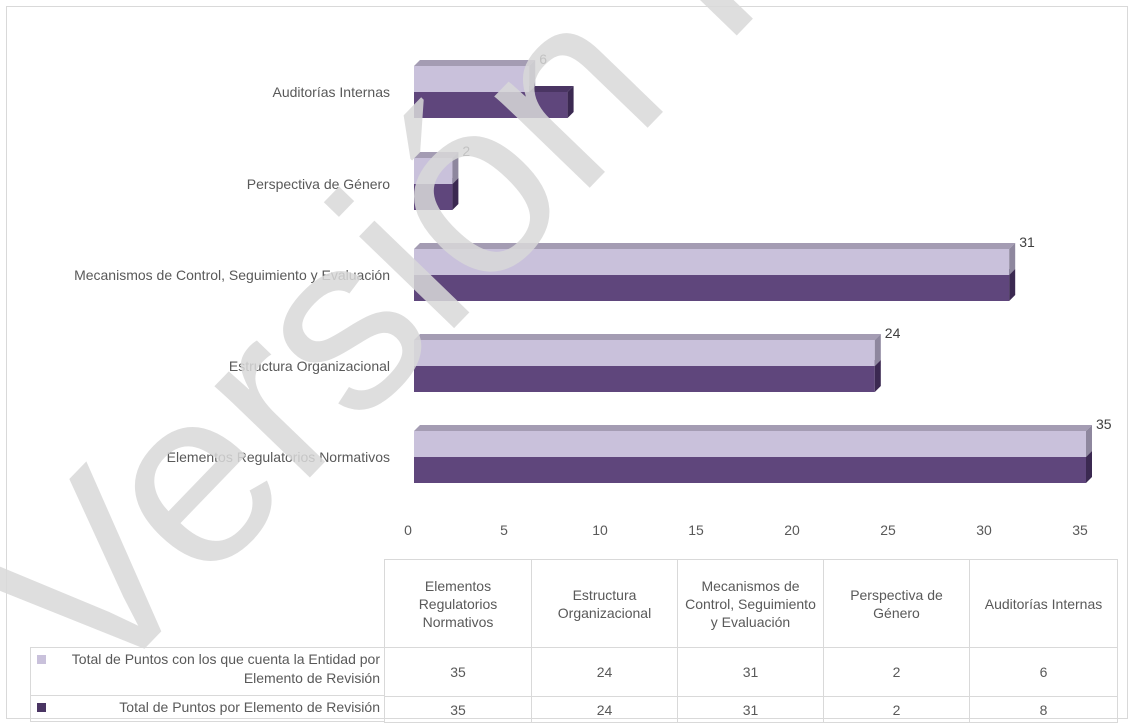  I want to click on x-tick-label: 15, so click(696, 530).